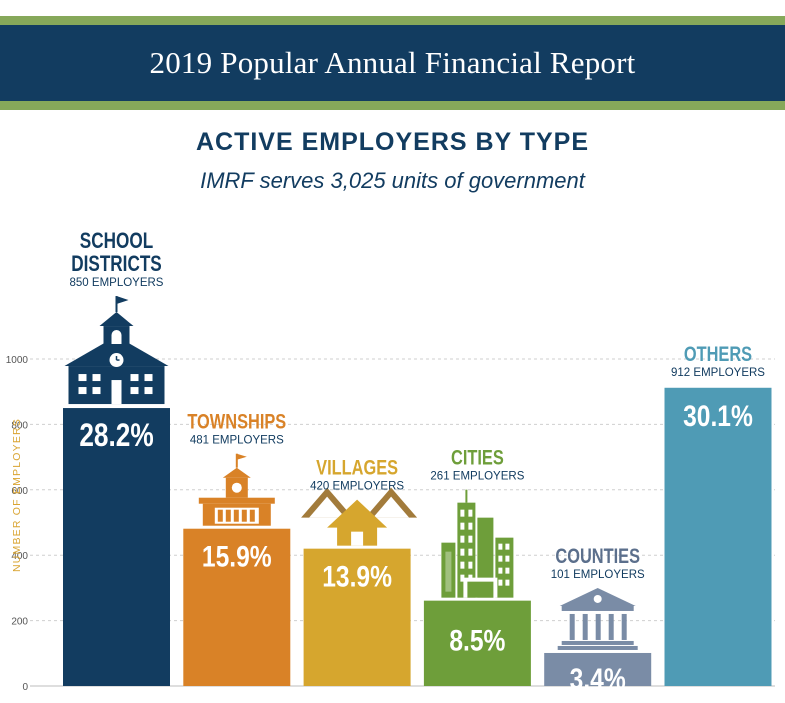  Describe the element at coordinates (392, 20) in the screenshot. I see `header-top-band` at that location.